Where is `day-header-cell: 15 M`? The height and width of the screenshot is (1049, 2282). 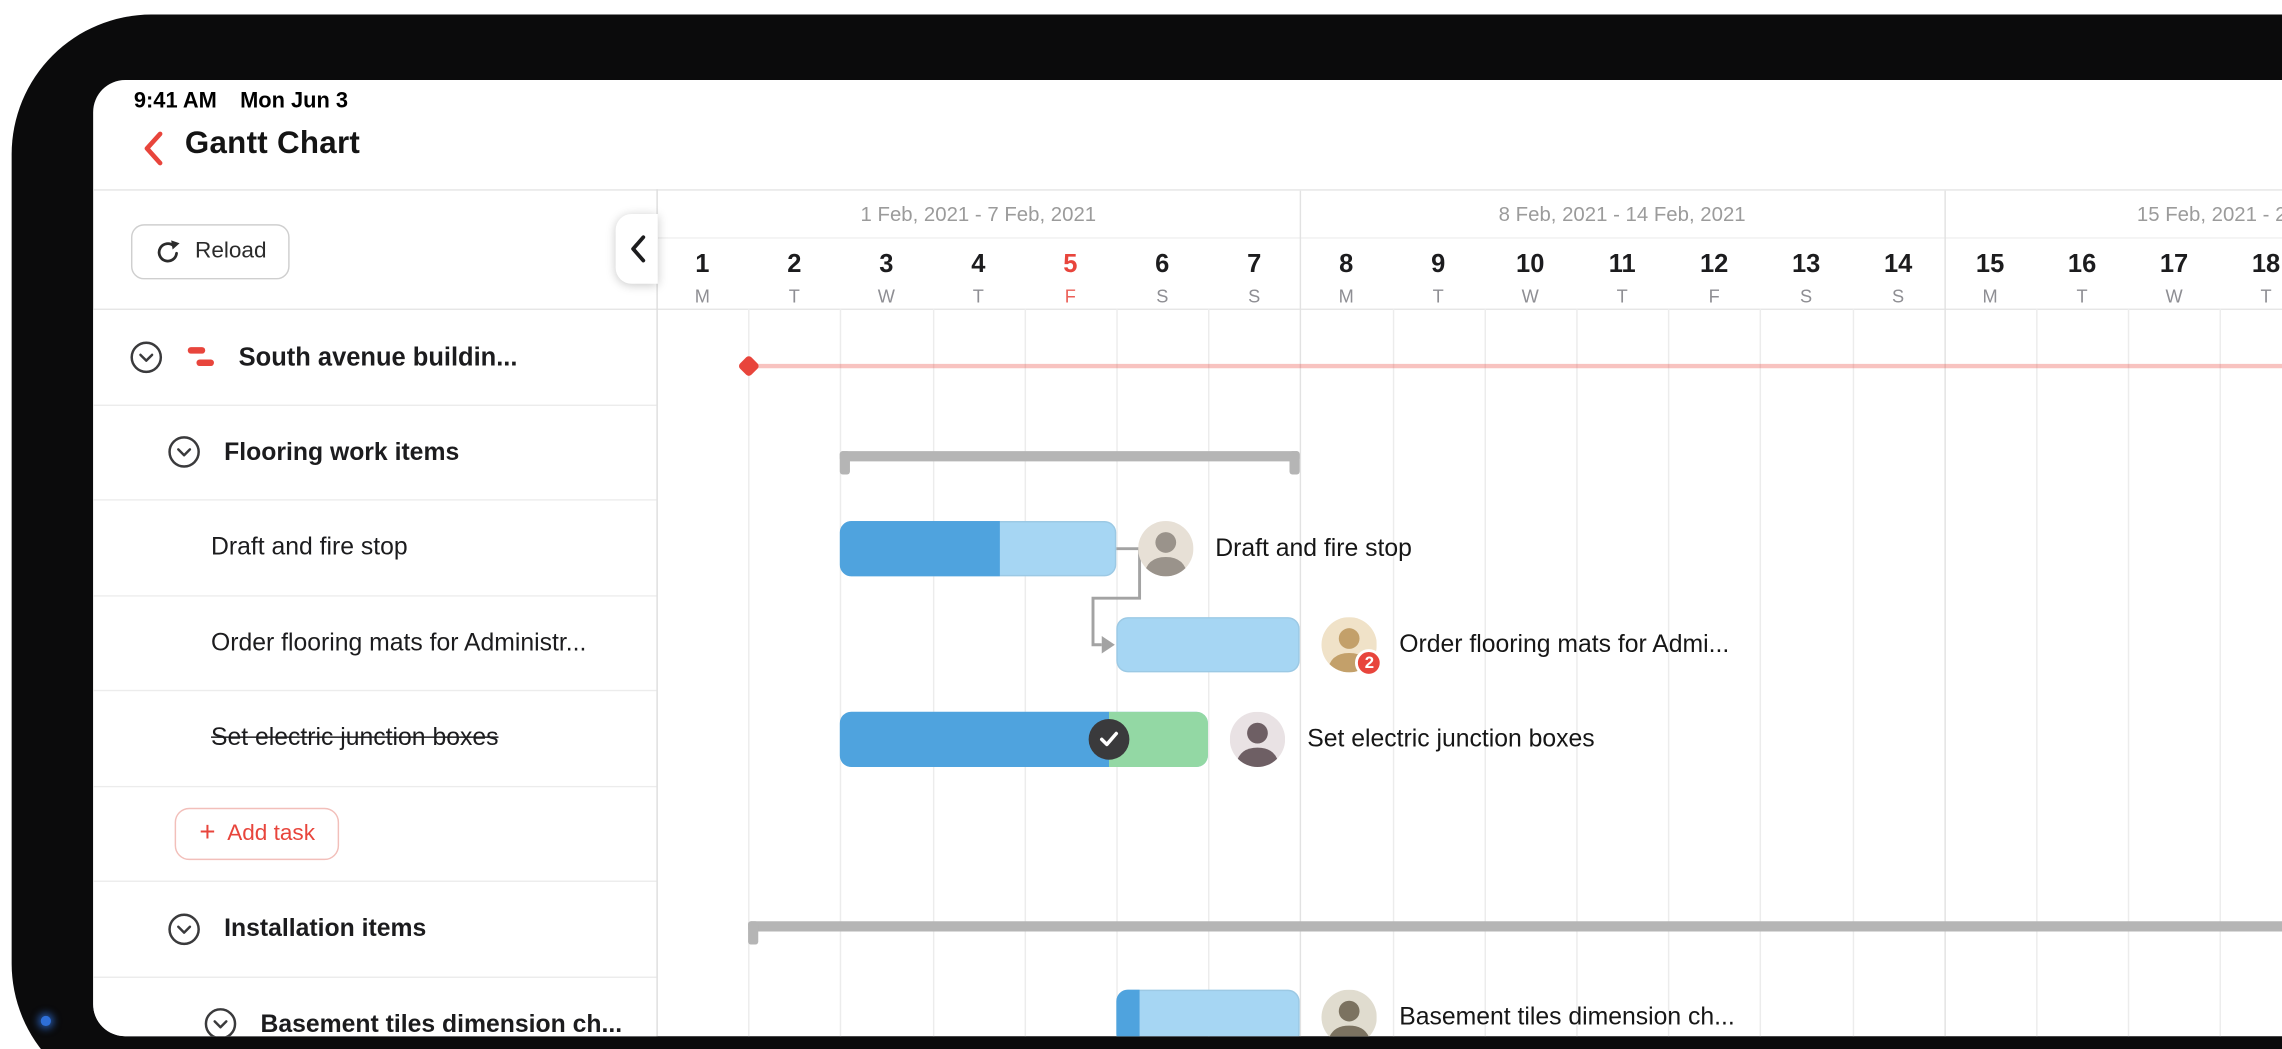
day-header-cell: 15 M is located at coordinates (1990, 274).